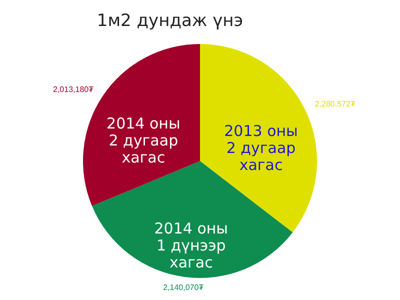 The width and height of the screenshot is (400, 300). What do you see at coordinates (183, 287) in the screenshot?
I see `data-label: 2,140,070₮` at bounding box center [183, 287].